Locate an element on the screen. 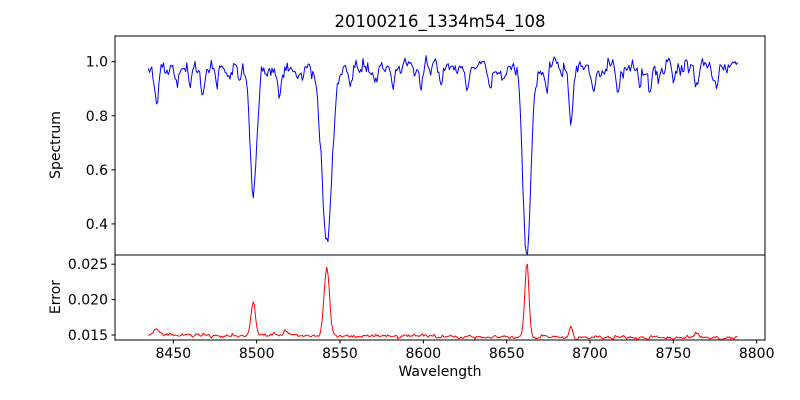 This screenshot has height=400, width=800. spectrum-y-tick-label: 0.6 is located at coordinates (97, 171).